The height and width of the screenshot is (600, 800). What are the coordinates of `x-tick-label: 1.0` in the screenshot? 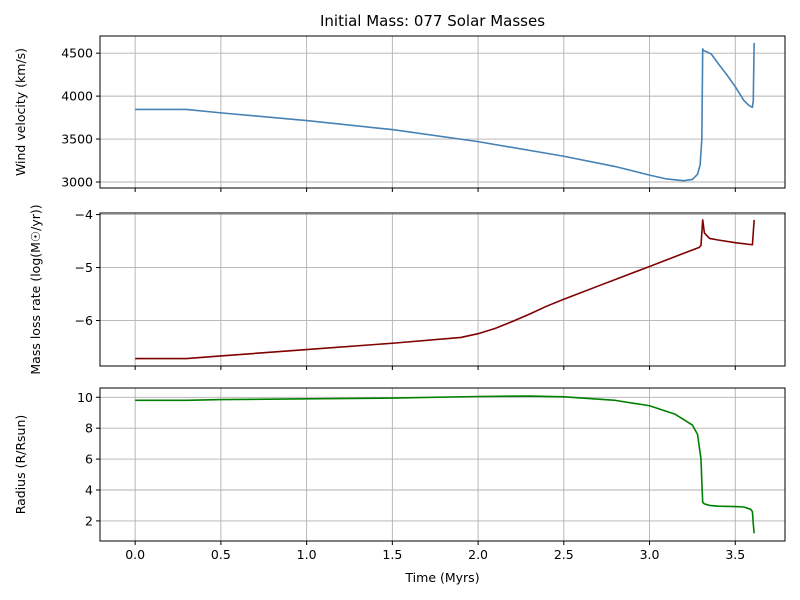 It's located at (307, 554).